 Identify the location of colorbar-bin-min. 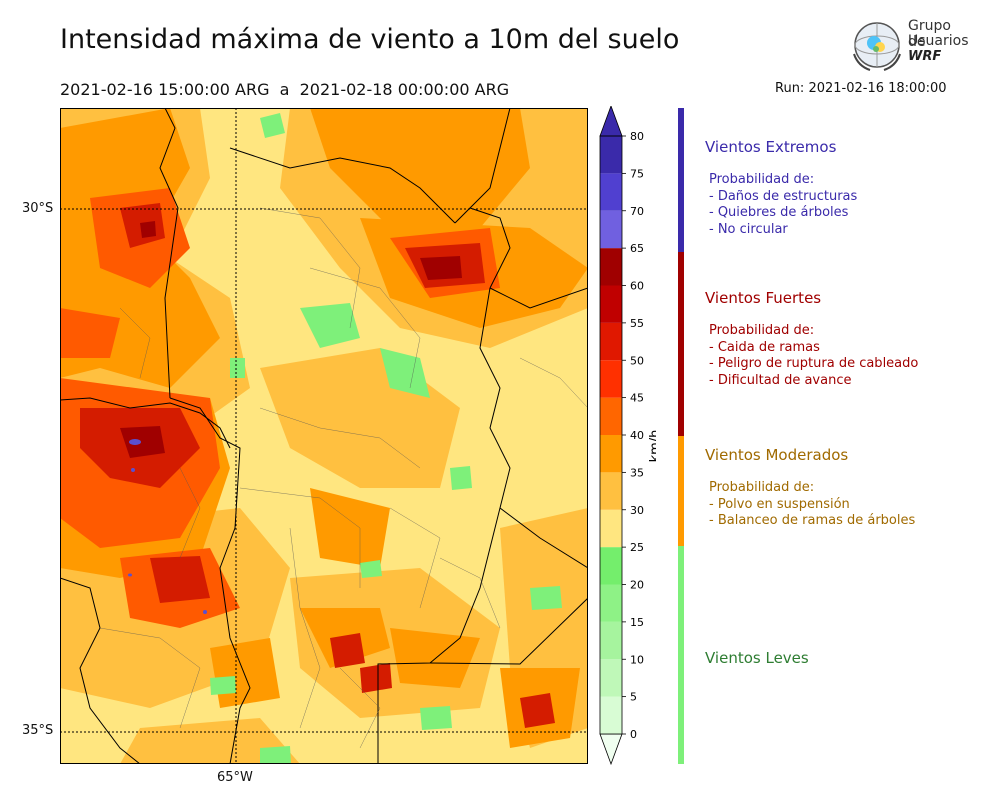
(611, 749).